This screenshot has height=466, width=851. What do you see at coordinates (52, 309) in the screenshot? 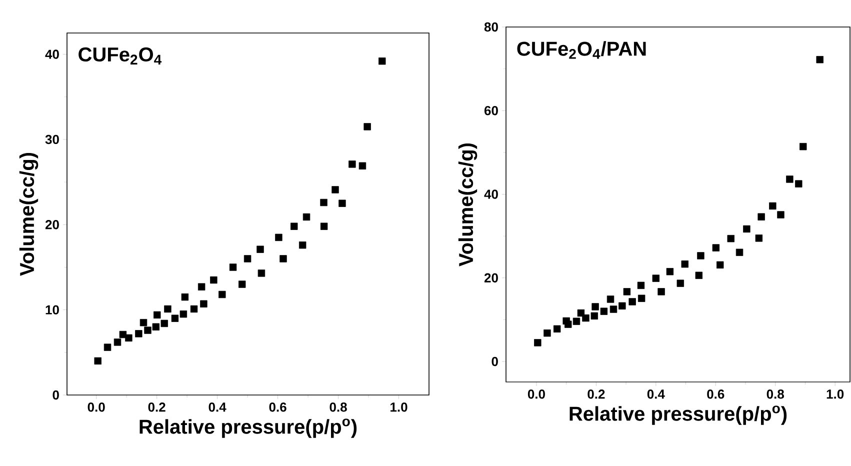
I see `y-tick-label: 10` at bounding box center [52, 309].